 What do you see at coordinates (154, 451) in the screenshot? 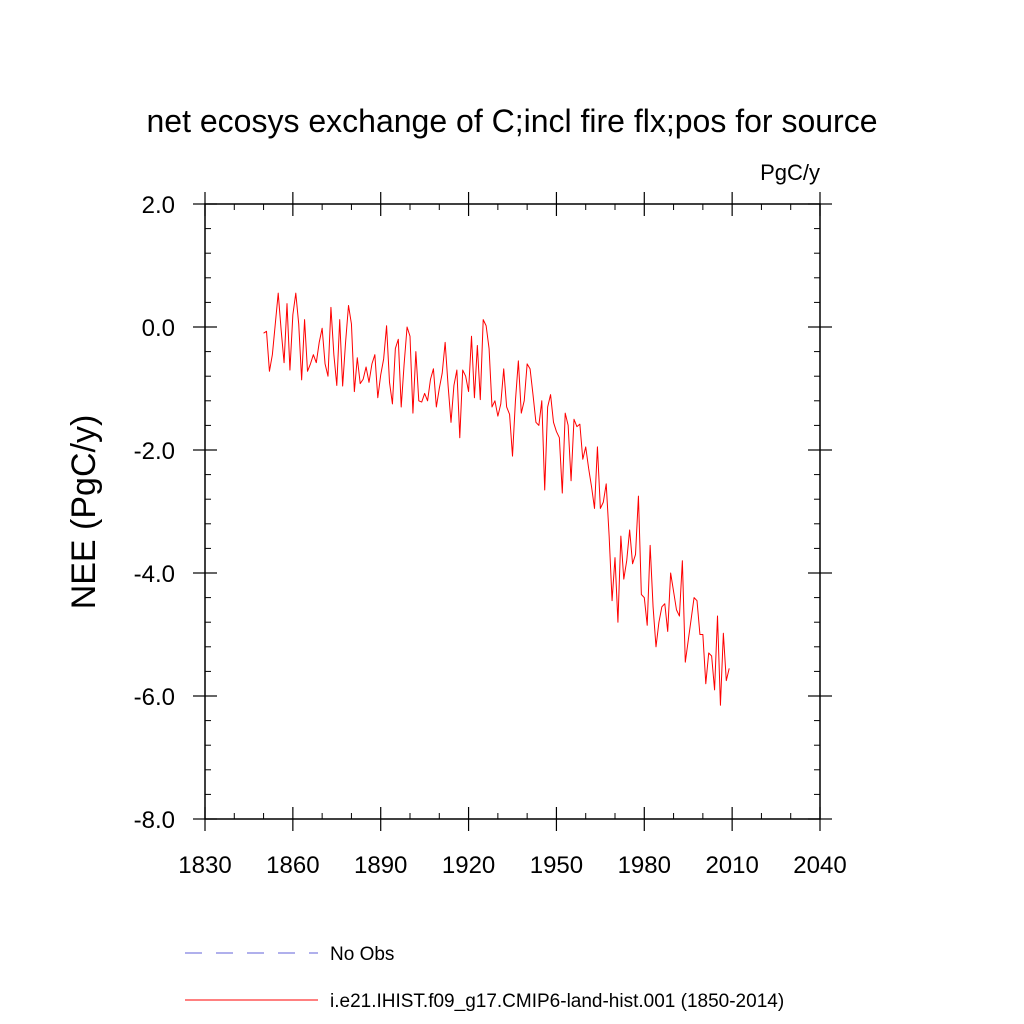
I see `y-tick-label: -2.0` at bounding box center [154, 451].